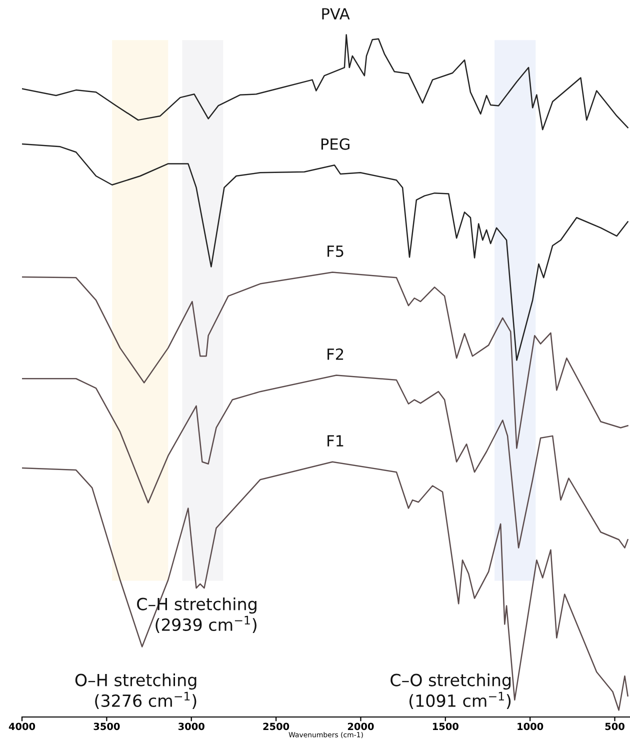  What do you see at coordinates (445, 726) in the screenshot?
I see `x-tick-label: 1500` at bounding box center [445, 726].